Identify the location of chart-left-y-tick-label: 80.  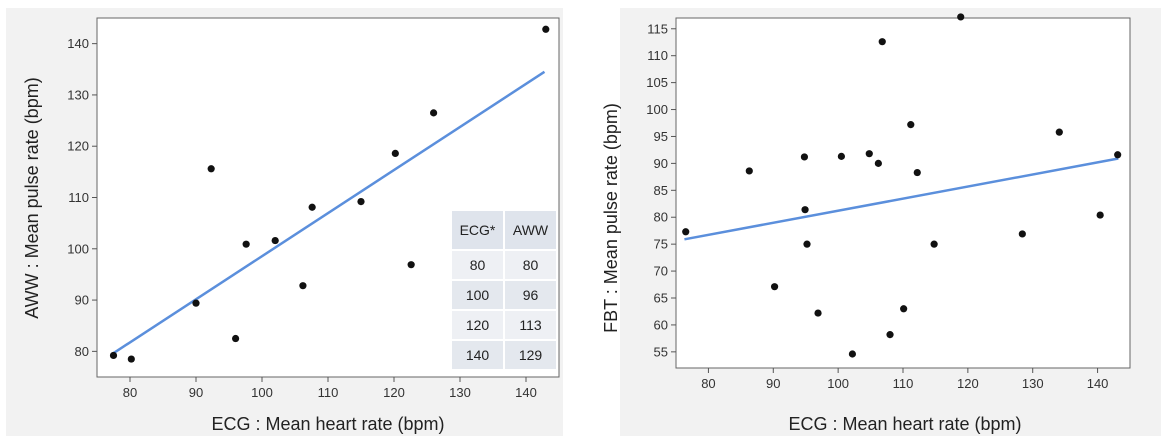
(82, 351).